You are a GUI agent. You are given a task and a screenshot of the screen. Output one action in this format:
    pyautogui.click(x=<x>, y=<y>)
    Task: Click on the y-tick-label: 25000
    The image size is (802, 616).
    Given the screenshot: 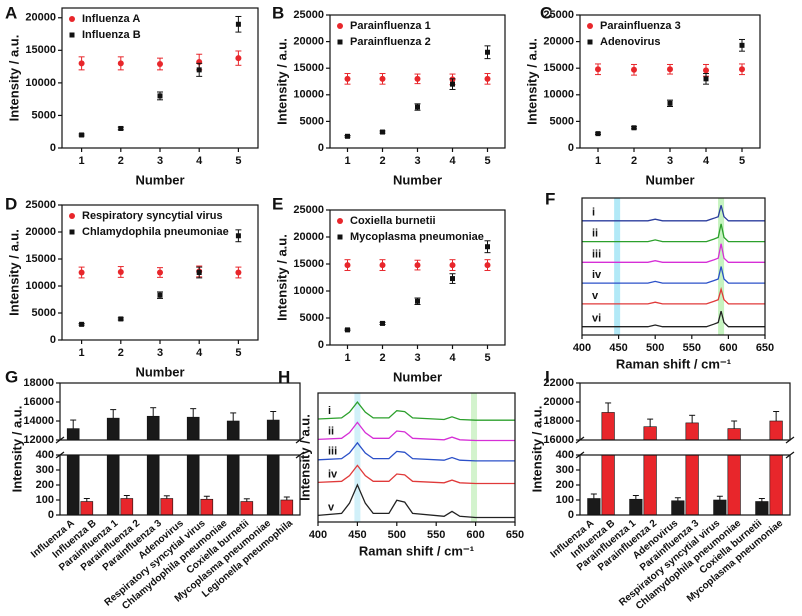 What is the action you would take?
    pyautogui.click(x=40, y=205)
    